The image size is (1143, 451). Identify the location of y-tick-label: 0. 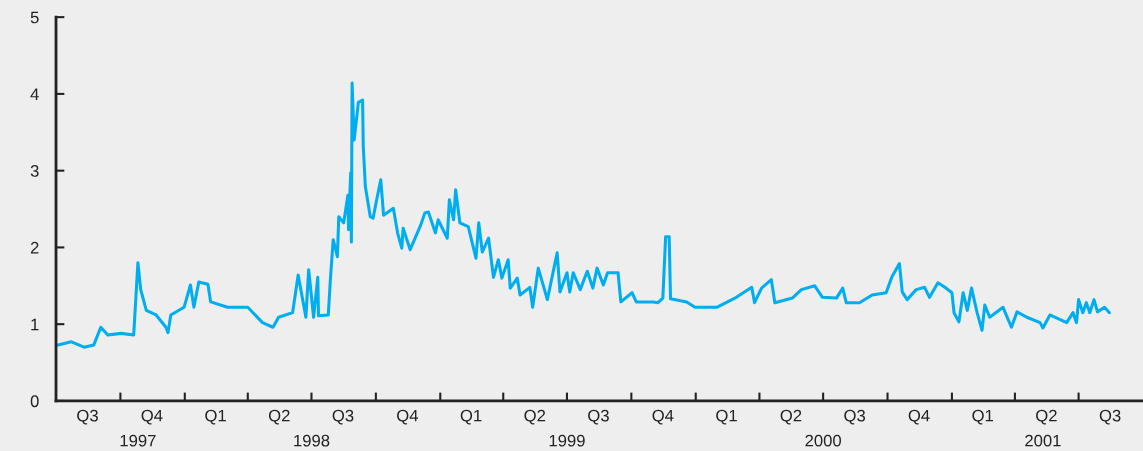
(34, 401).